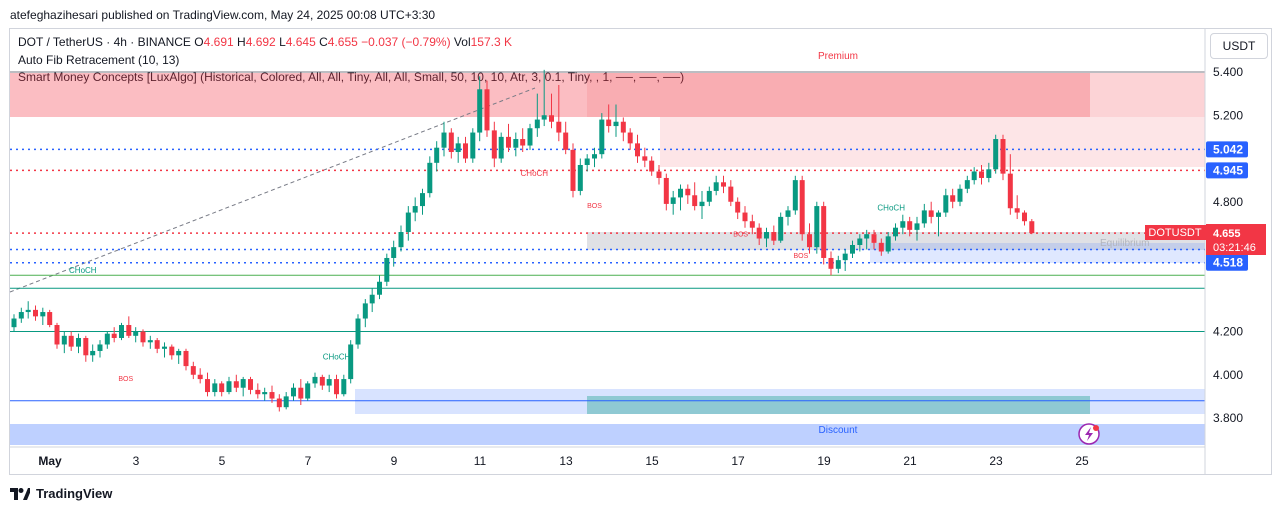 The width and height of the screenshot is (1281, 510). What do you see at coordinates (406, 42) in the screenshot?
I see `change-value: −0.037 (−0.79%)` at bounding box center [406, 42].